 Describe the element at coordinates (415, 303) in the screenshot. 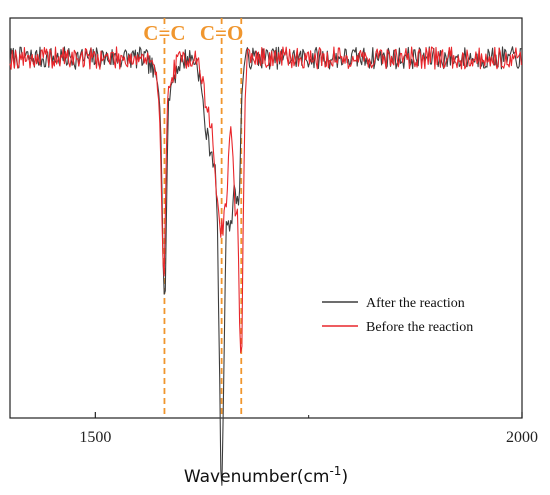

I see `legend-label-1: After the reaction` at that location.